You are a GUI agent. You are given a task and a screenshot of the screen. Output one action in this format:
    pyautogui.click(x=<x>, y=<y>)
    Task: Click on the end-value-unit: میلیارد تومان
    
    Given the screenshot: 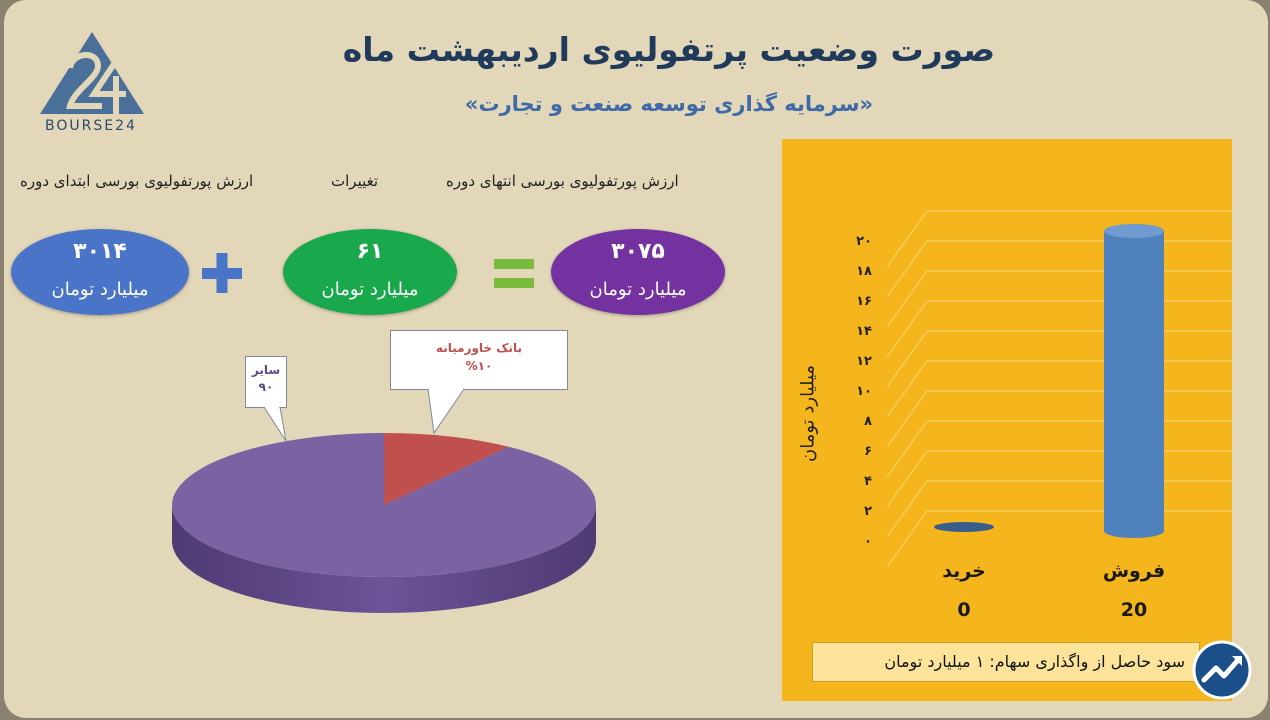 What is the action you would take?
    pyautogui.click(x=638, y=289)
    